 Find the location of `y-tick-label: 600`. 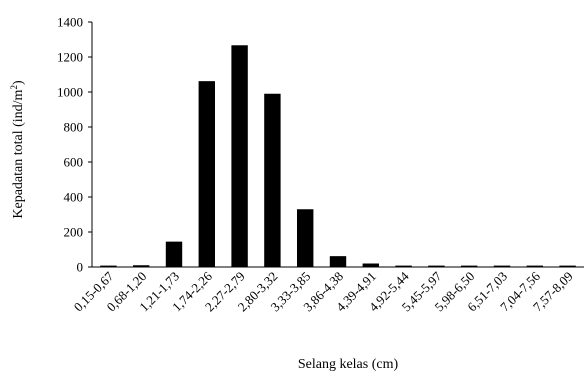

y-tick-label: 600 is located at coordinates (74, 162).